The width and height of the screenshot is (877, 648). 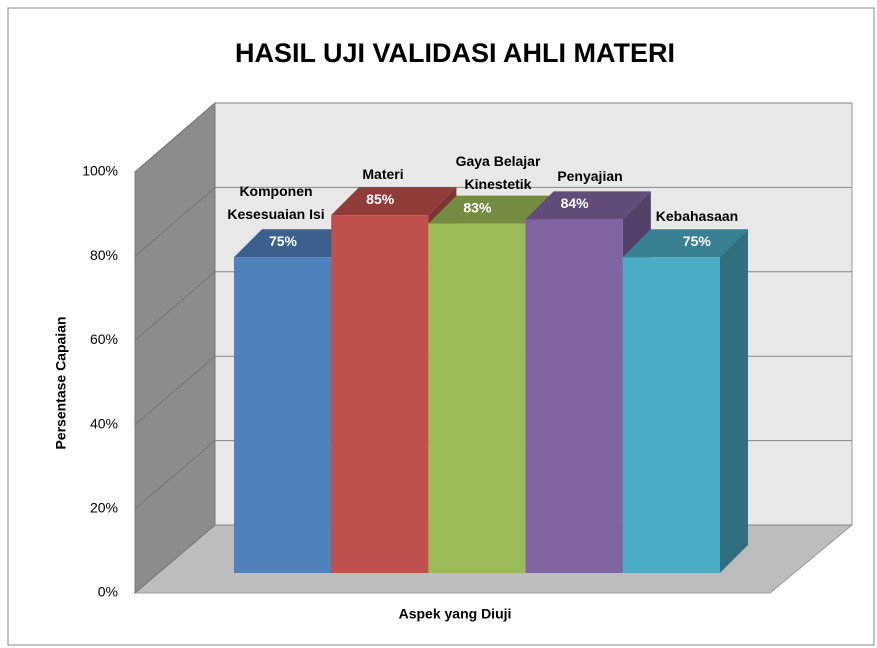 I want to click on value-label: 85%, so click(x=380, y=199).